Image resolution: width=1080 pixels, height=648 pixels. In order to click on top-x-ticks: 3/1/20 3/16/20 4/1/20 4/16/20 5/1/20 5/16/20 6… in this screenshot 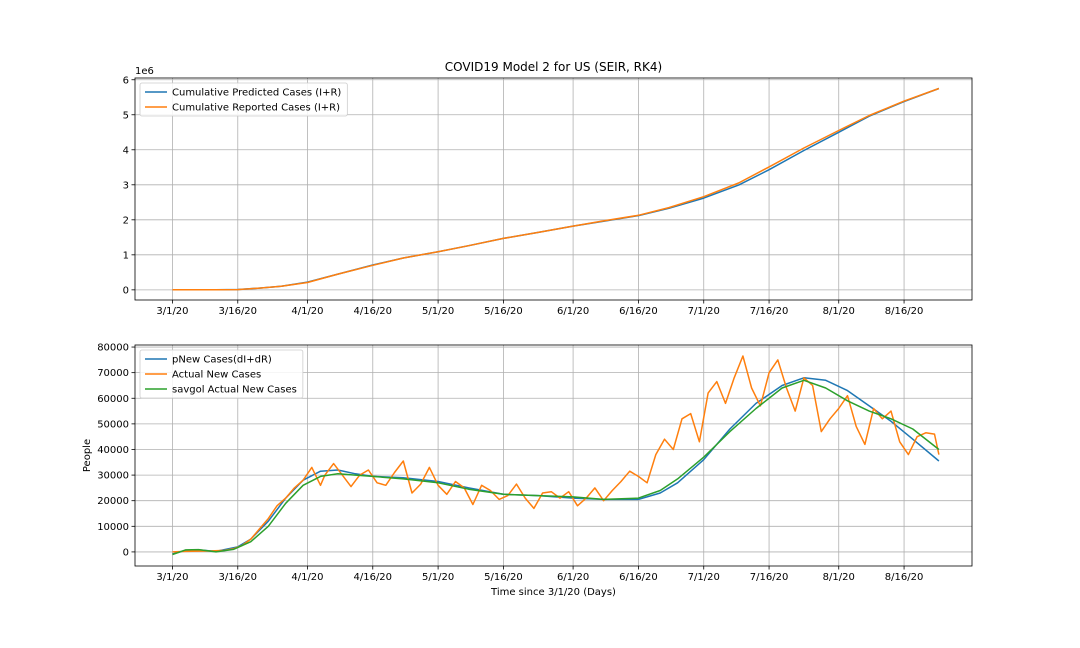, I will do `click(539, 308)`.